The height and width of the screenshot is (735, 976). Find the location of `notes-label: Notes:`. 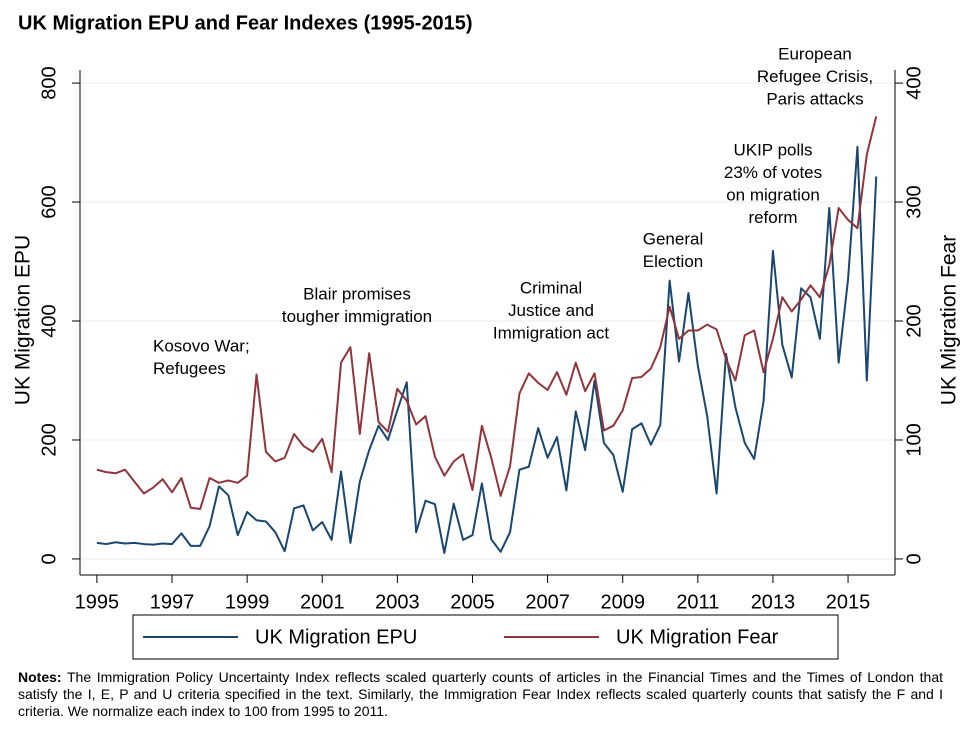

notes-label: Notes: is located at coordinates (40, 677).